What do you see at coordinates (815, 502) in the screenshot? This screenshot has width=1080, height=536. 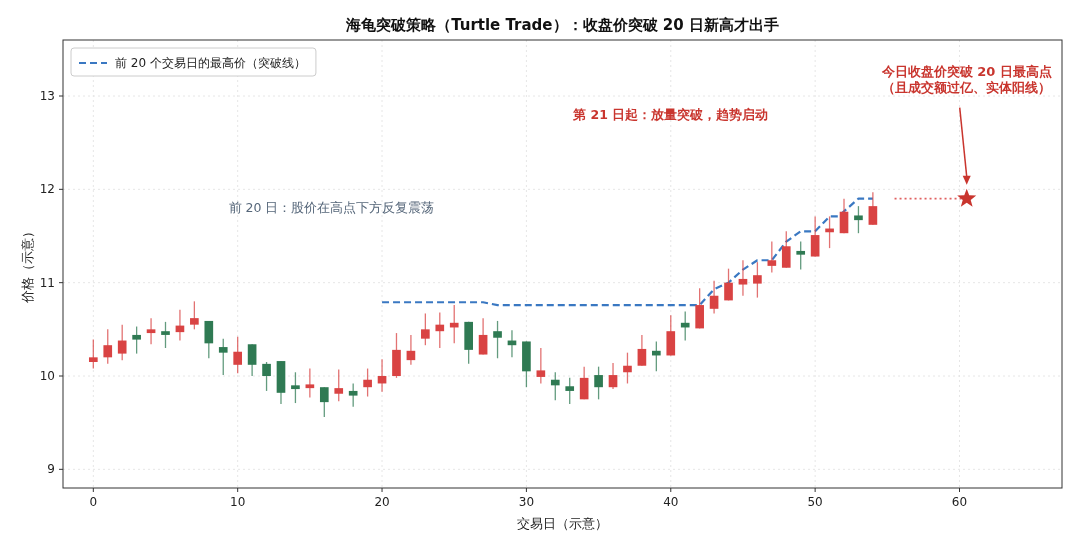 I see `x-tick-label: 50` at bounding box center [815, 502].